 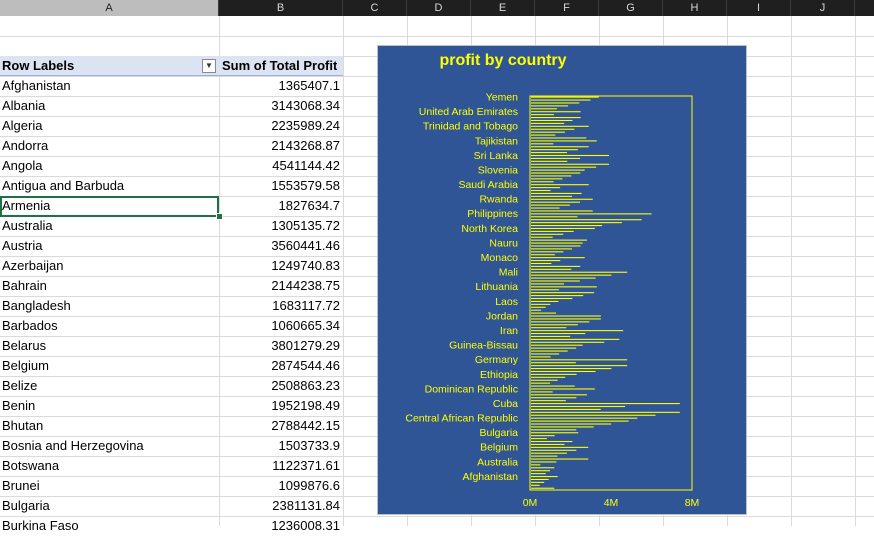 I want to click on profit-value-cell: 1099876.6, so click(x=309, y=485).